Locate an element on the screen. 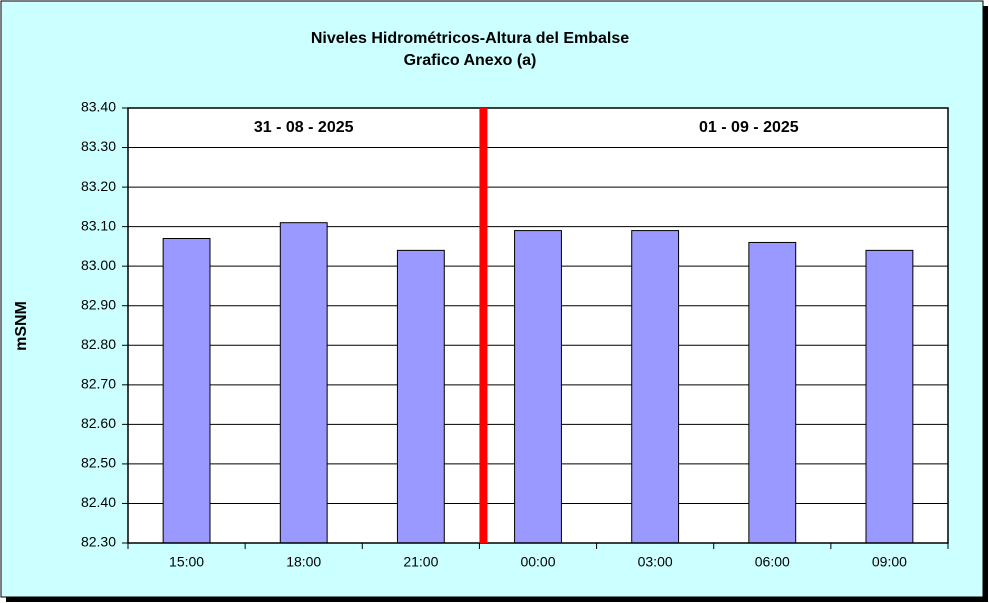  y-tick-label: 83.20 is located at coordinates (98, 186).